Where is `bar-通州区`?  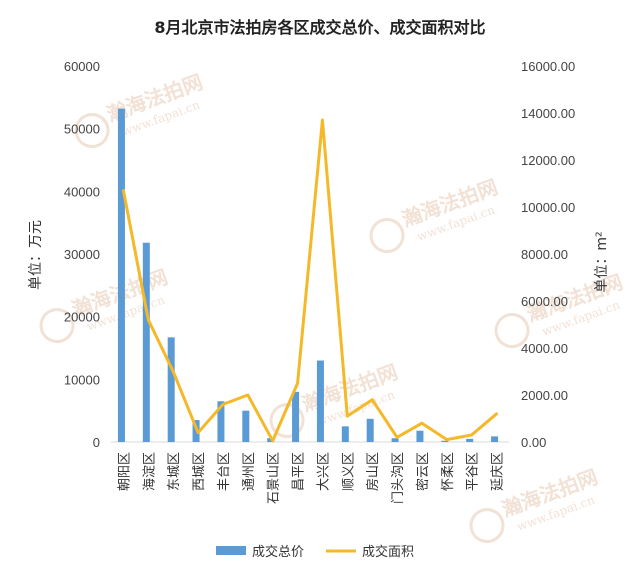
bar-通州区 is located at coordinates (246, 426).